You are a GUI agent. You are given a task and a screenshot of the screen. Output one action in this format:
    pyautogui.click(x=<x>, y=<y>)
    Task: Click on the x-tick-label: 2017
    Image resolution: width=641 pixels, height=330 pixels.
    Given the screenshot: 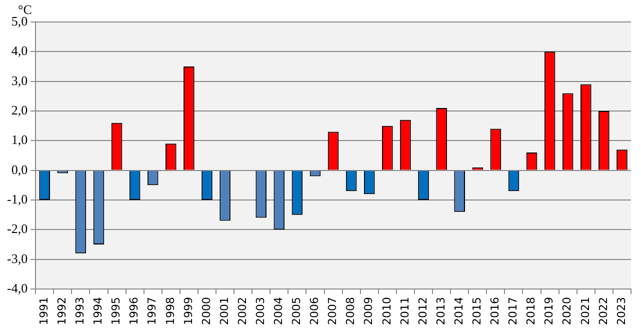 What is the action you would take?
    pyautogui.click(x=513, y=311)
    